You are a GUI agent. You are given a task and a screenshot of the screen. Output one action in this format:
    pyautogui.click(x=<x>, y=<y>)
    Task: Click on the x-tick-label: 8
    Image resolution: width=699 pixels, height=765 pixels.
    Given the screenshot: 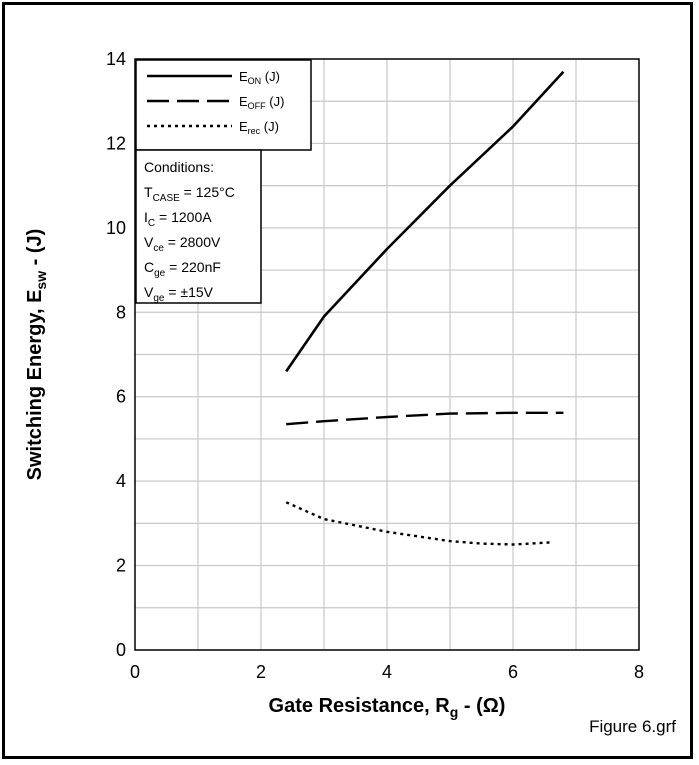 What is the action you would take?
    pyautogui.click(x=639, y=672)
    